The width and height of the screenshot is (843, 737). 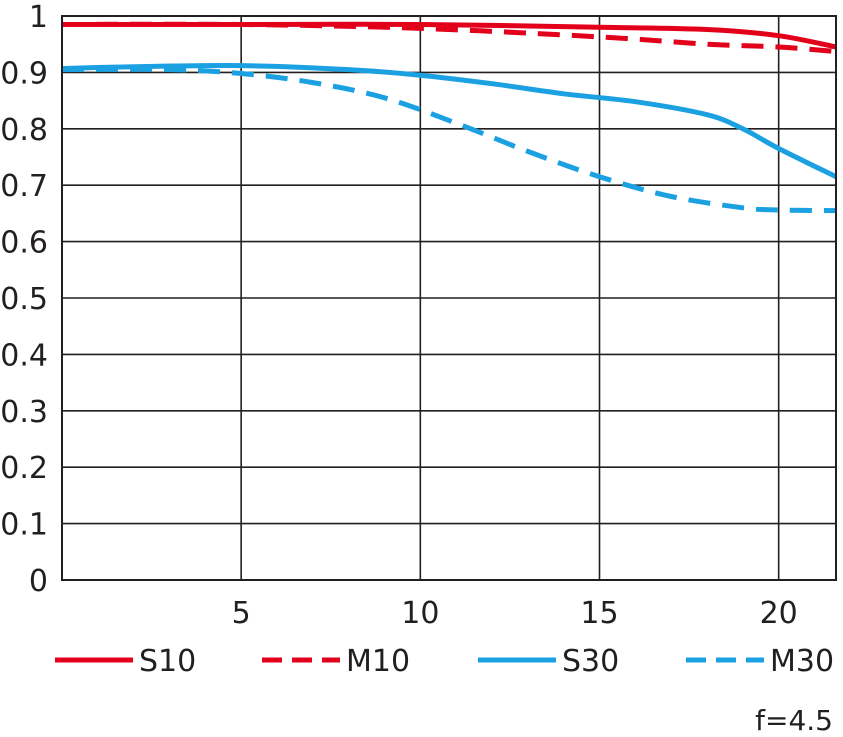 What do you see at coordinates (378, 661) in the screenshot?
I see `legend-label-m10: M10` at bounding box center [378, 661].